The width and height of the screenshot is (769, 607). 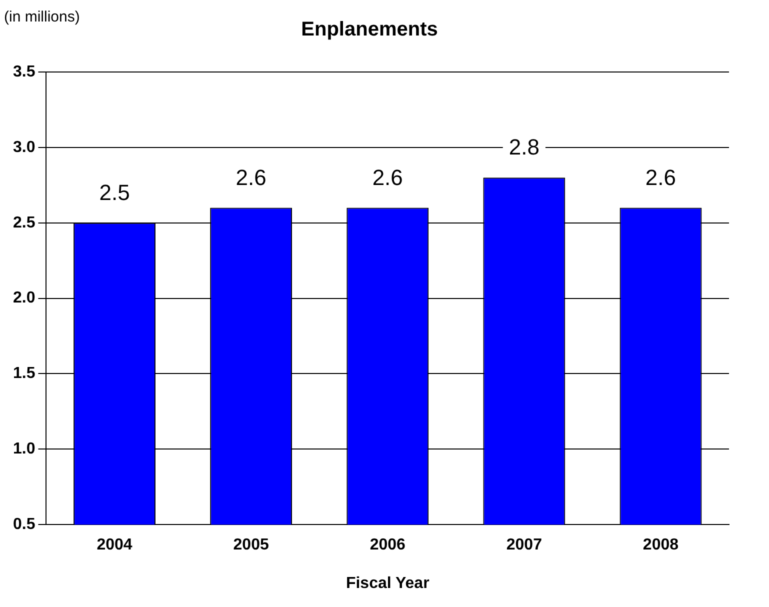 I want to click on x-axis-title: Fiscal Year, so click(x=388, y=583).